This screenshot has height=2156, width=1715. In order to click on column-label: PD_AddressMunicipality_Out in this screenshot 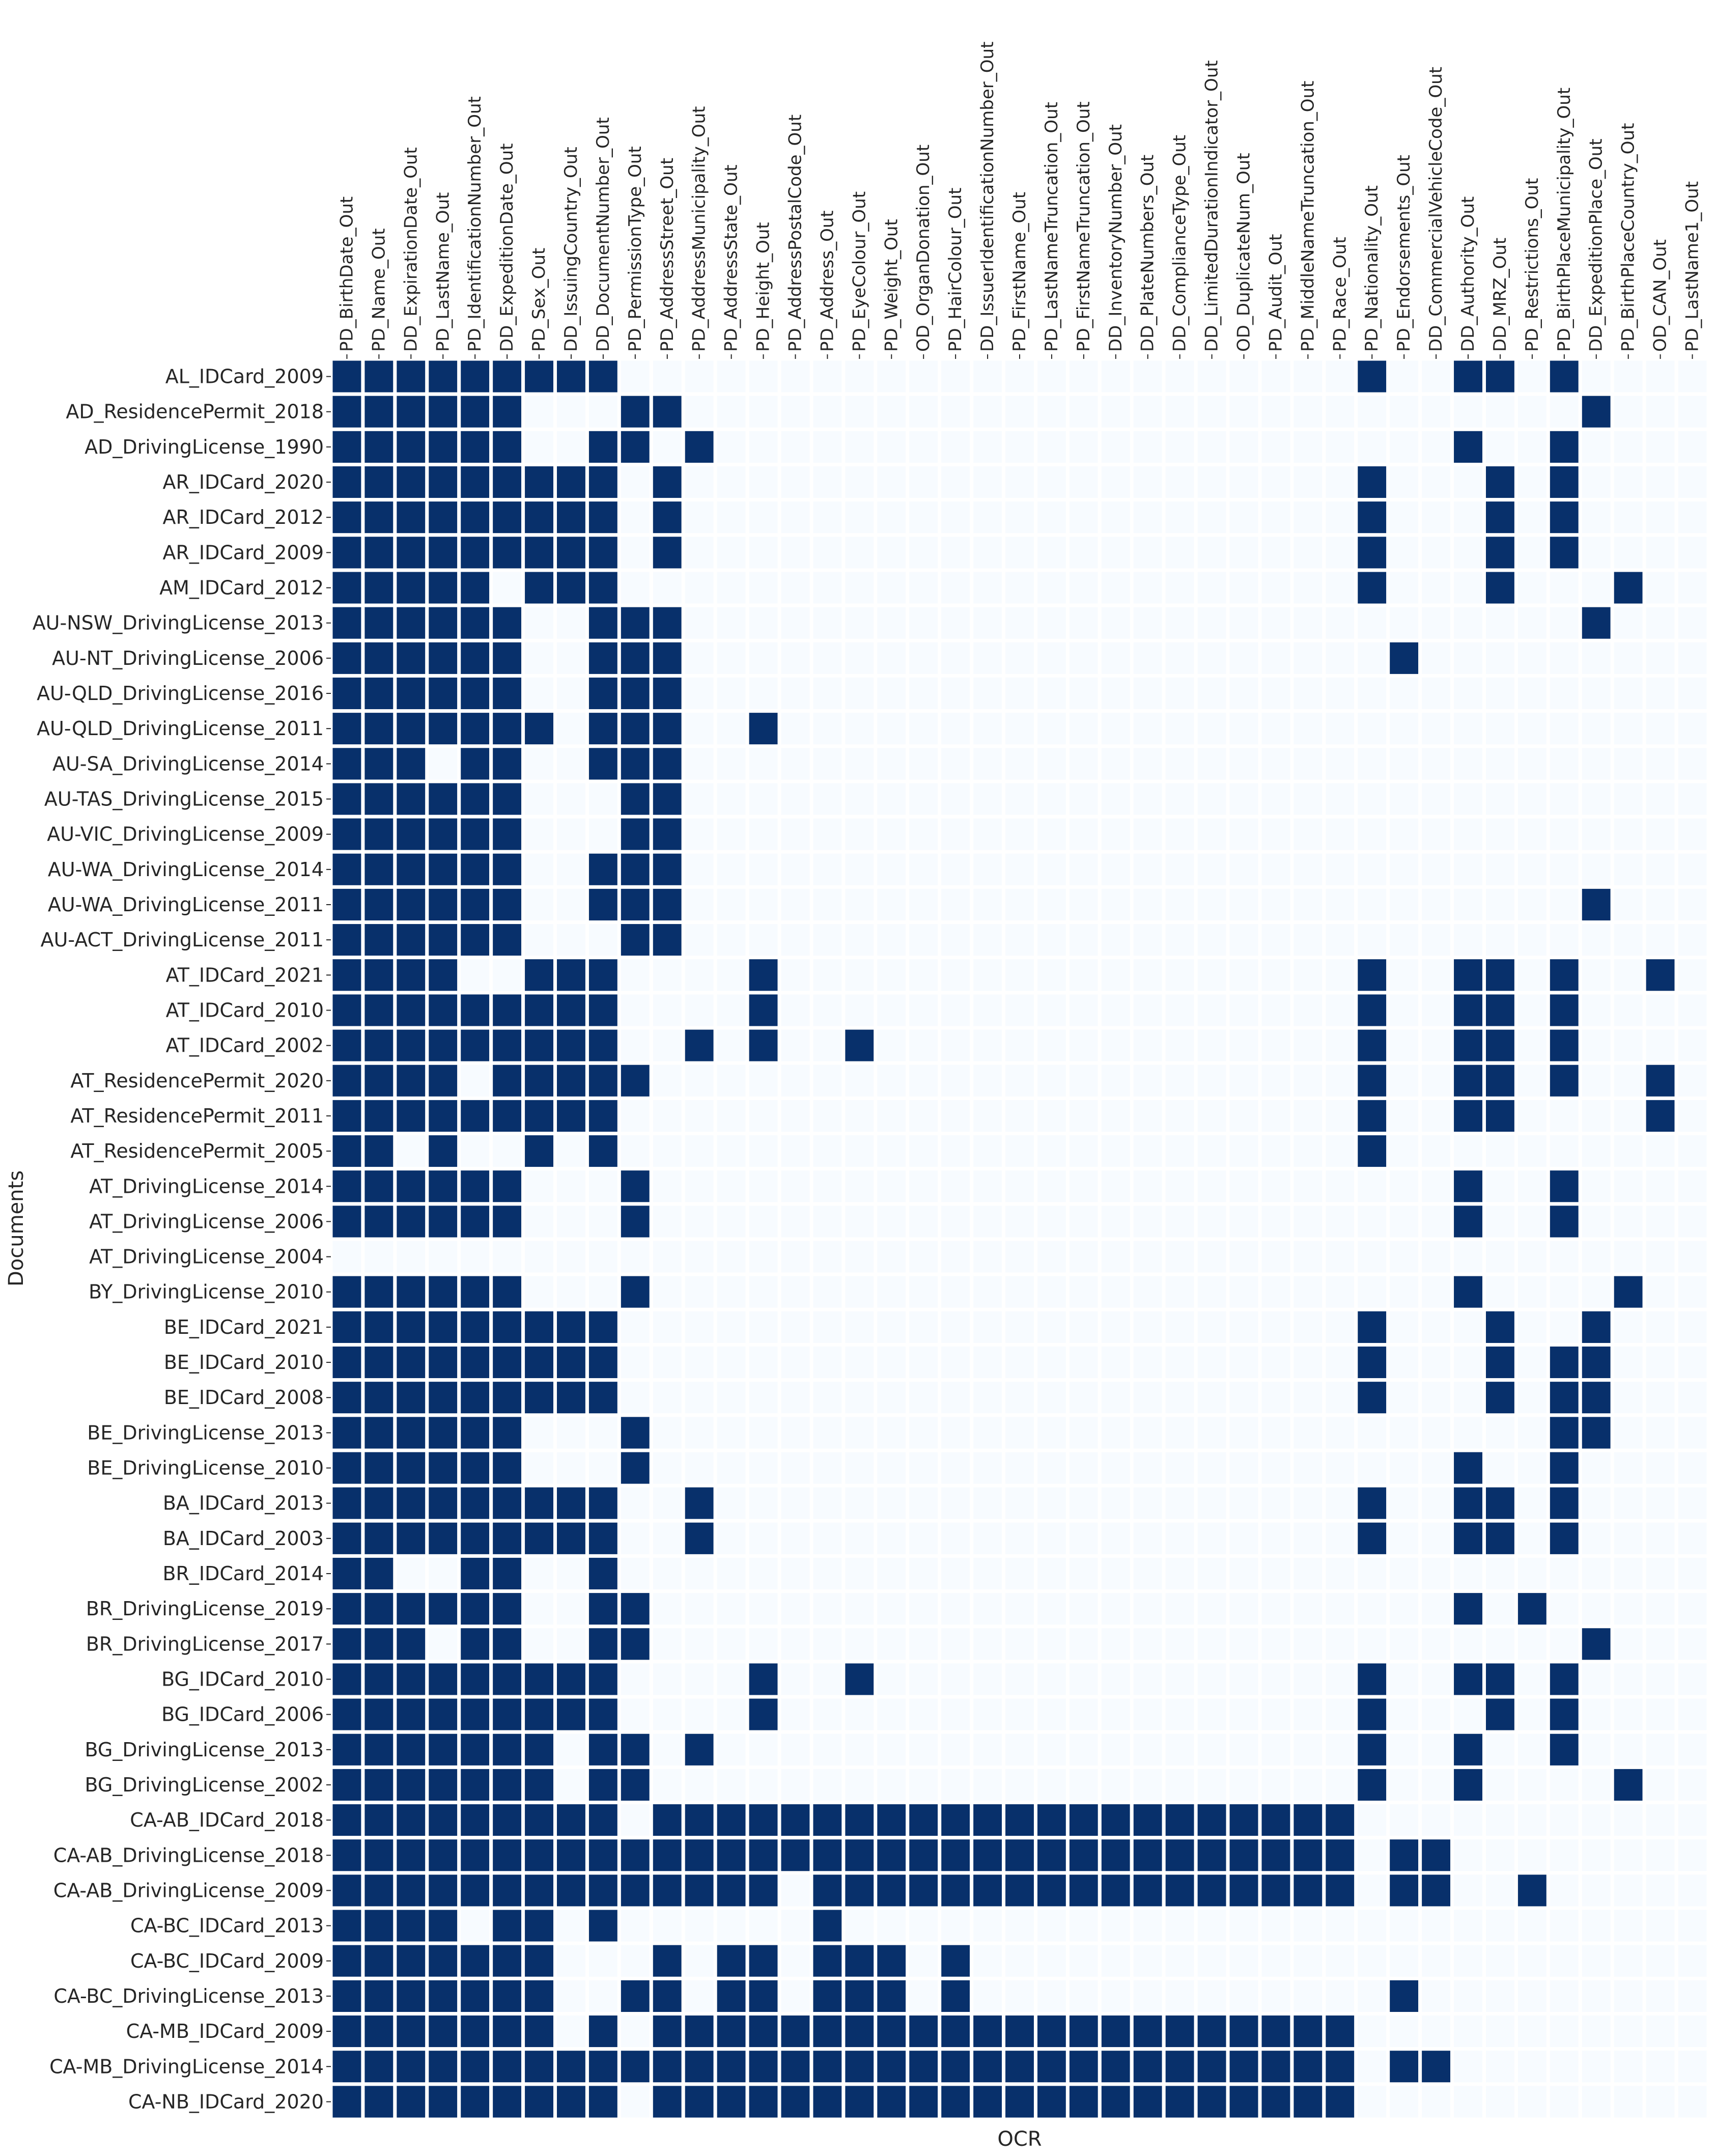, I will do `click(699, 229)`.